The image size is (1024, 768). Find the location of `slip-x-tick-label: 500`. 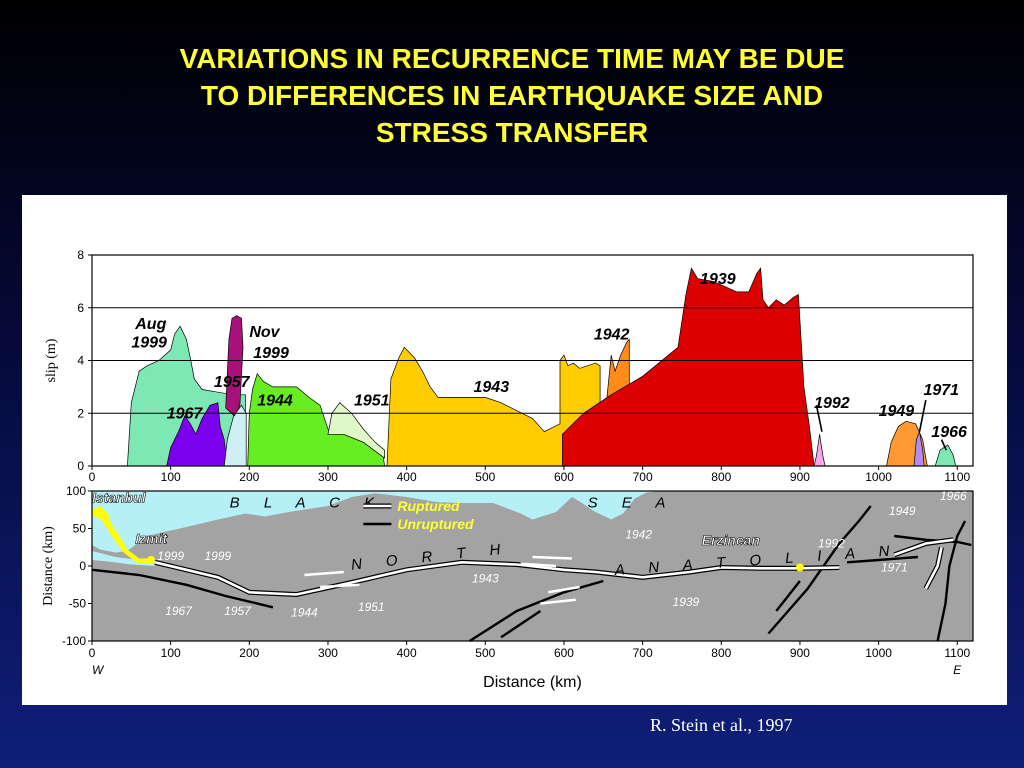

slip-x-tick-label: 500 is located at coordinates (485, 477).